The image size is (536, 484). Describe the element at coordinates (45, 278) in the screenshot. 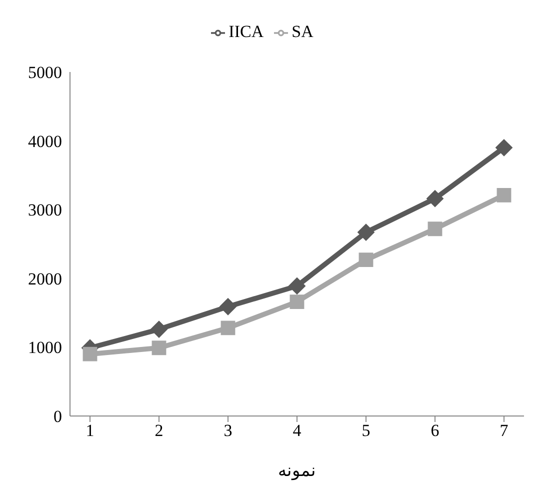

I see `y-tick-label: 2000` at that location.